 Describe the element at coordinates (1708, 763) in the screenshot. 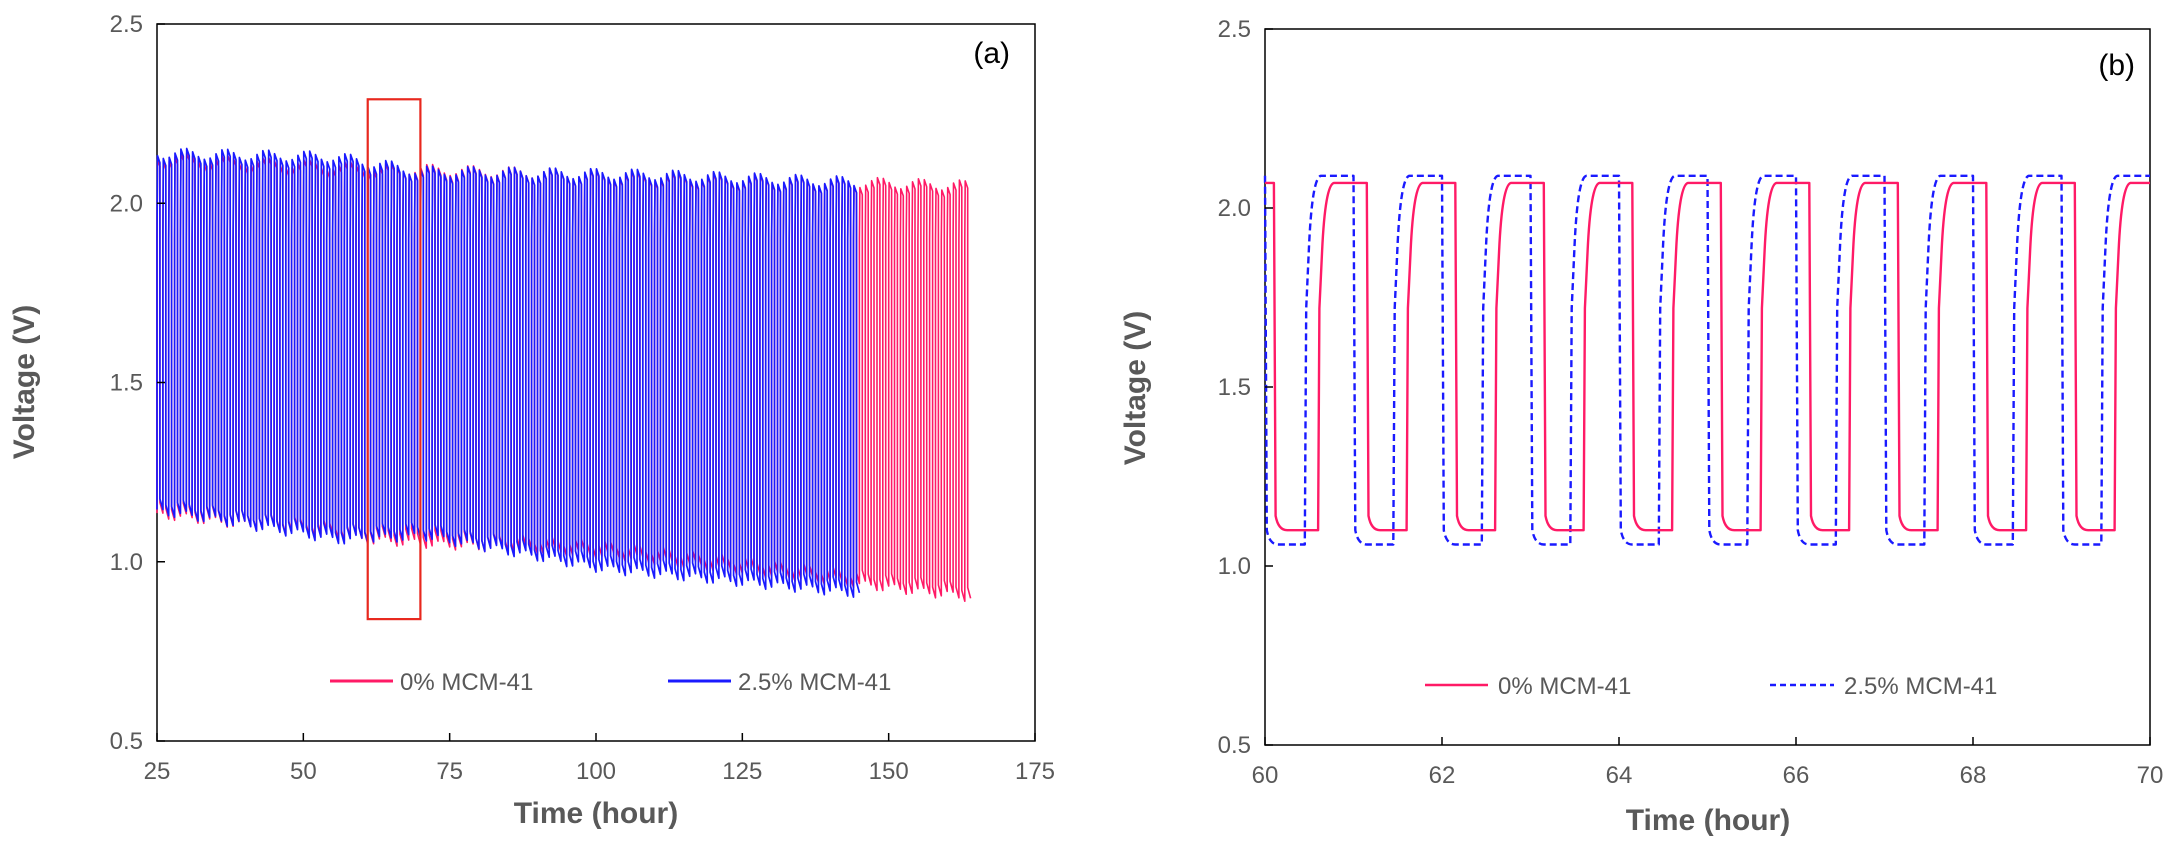

I see `panel-b-x-axis: 60 62 64 66 68 70` at that location.